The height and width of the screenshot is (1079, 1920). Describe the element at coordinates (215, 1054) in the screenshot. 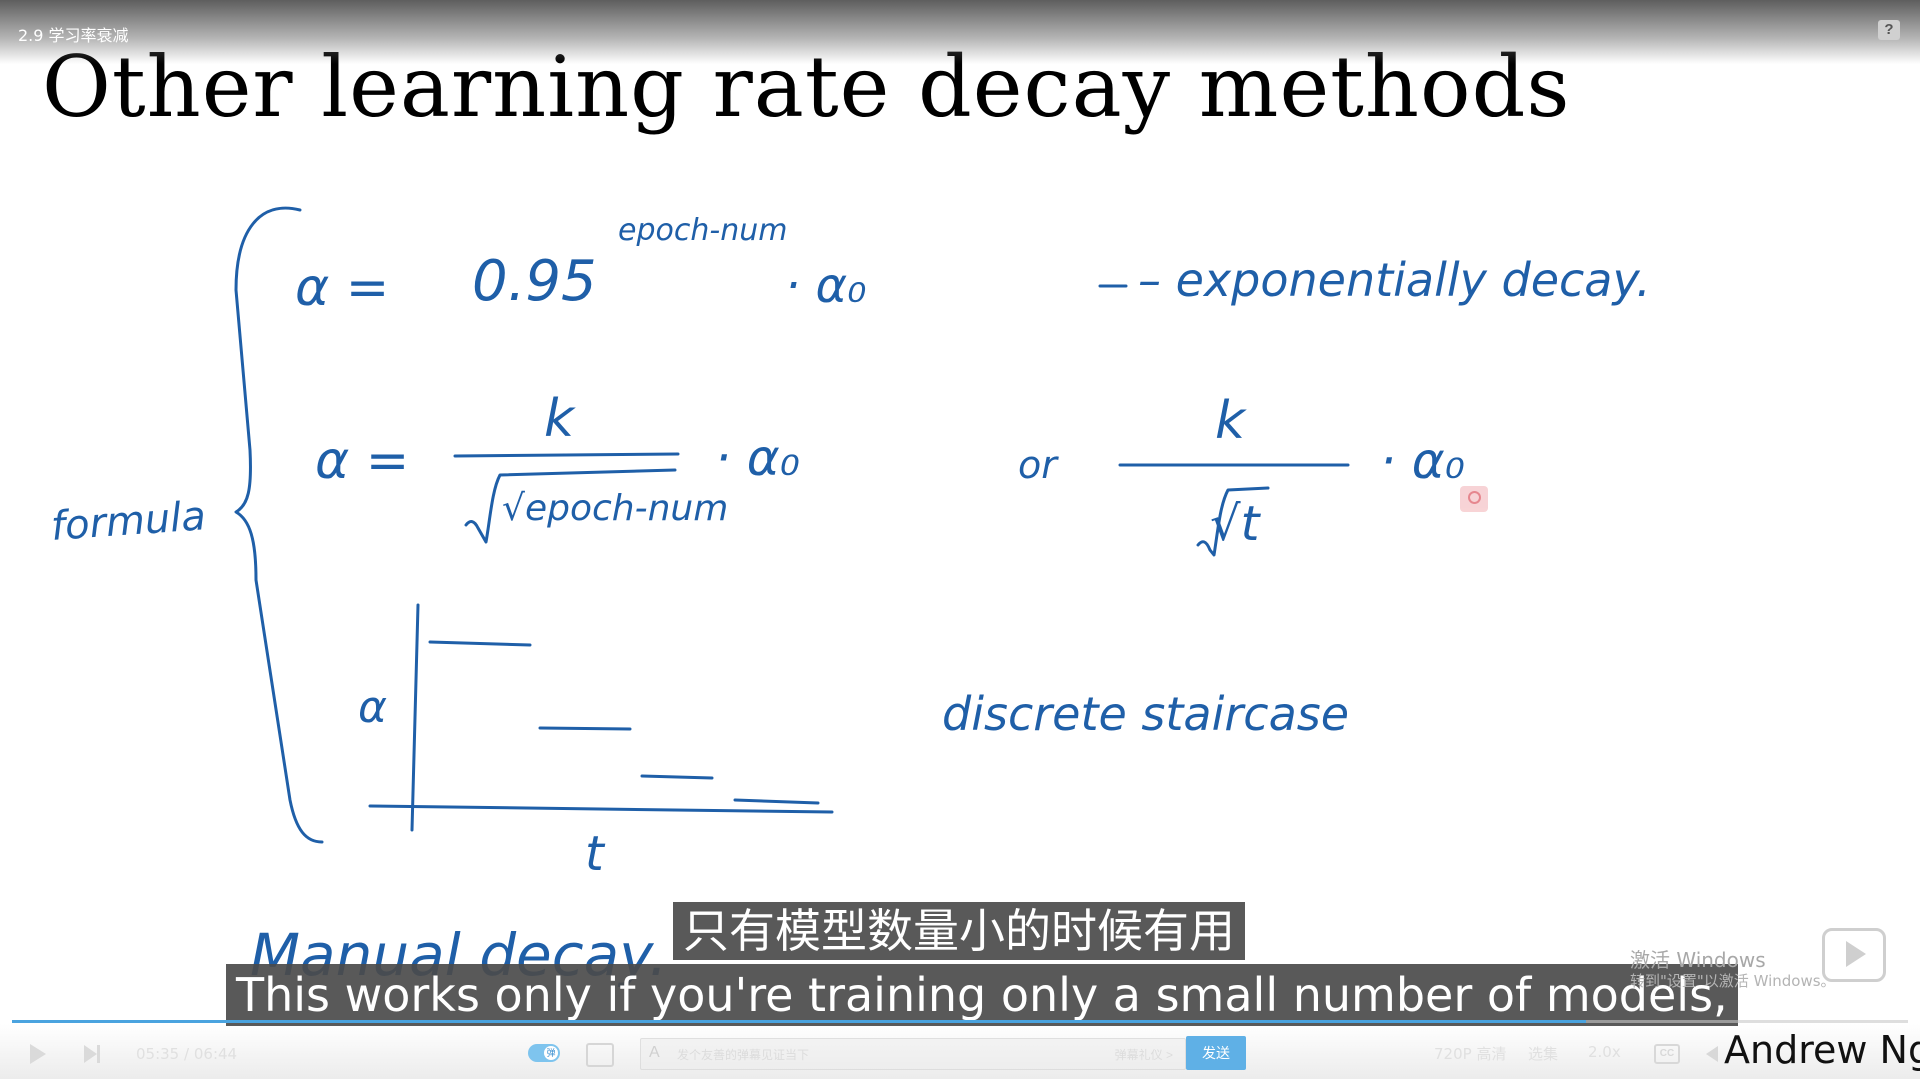

I see `time-total: 06:44` at that location.